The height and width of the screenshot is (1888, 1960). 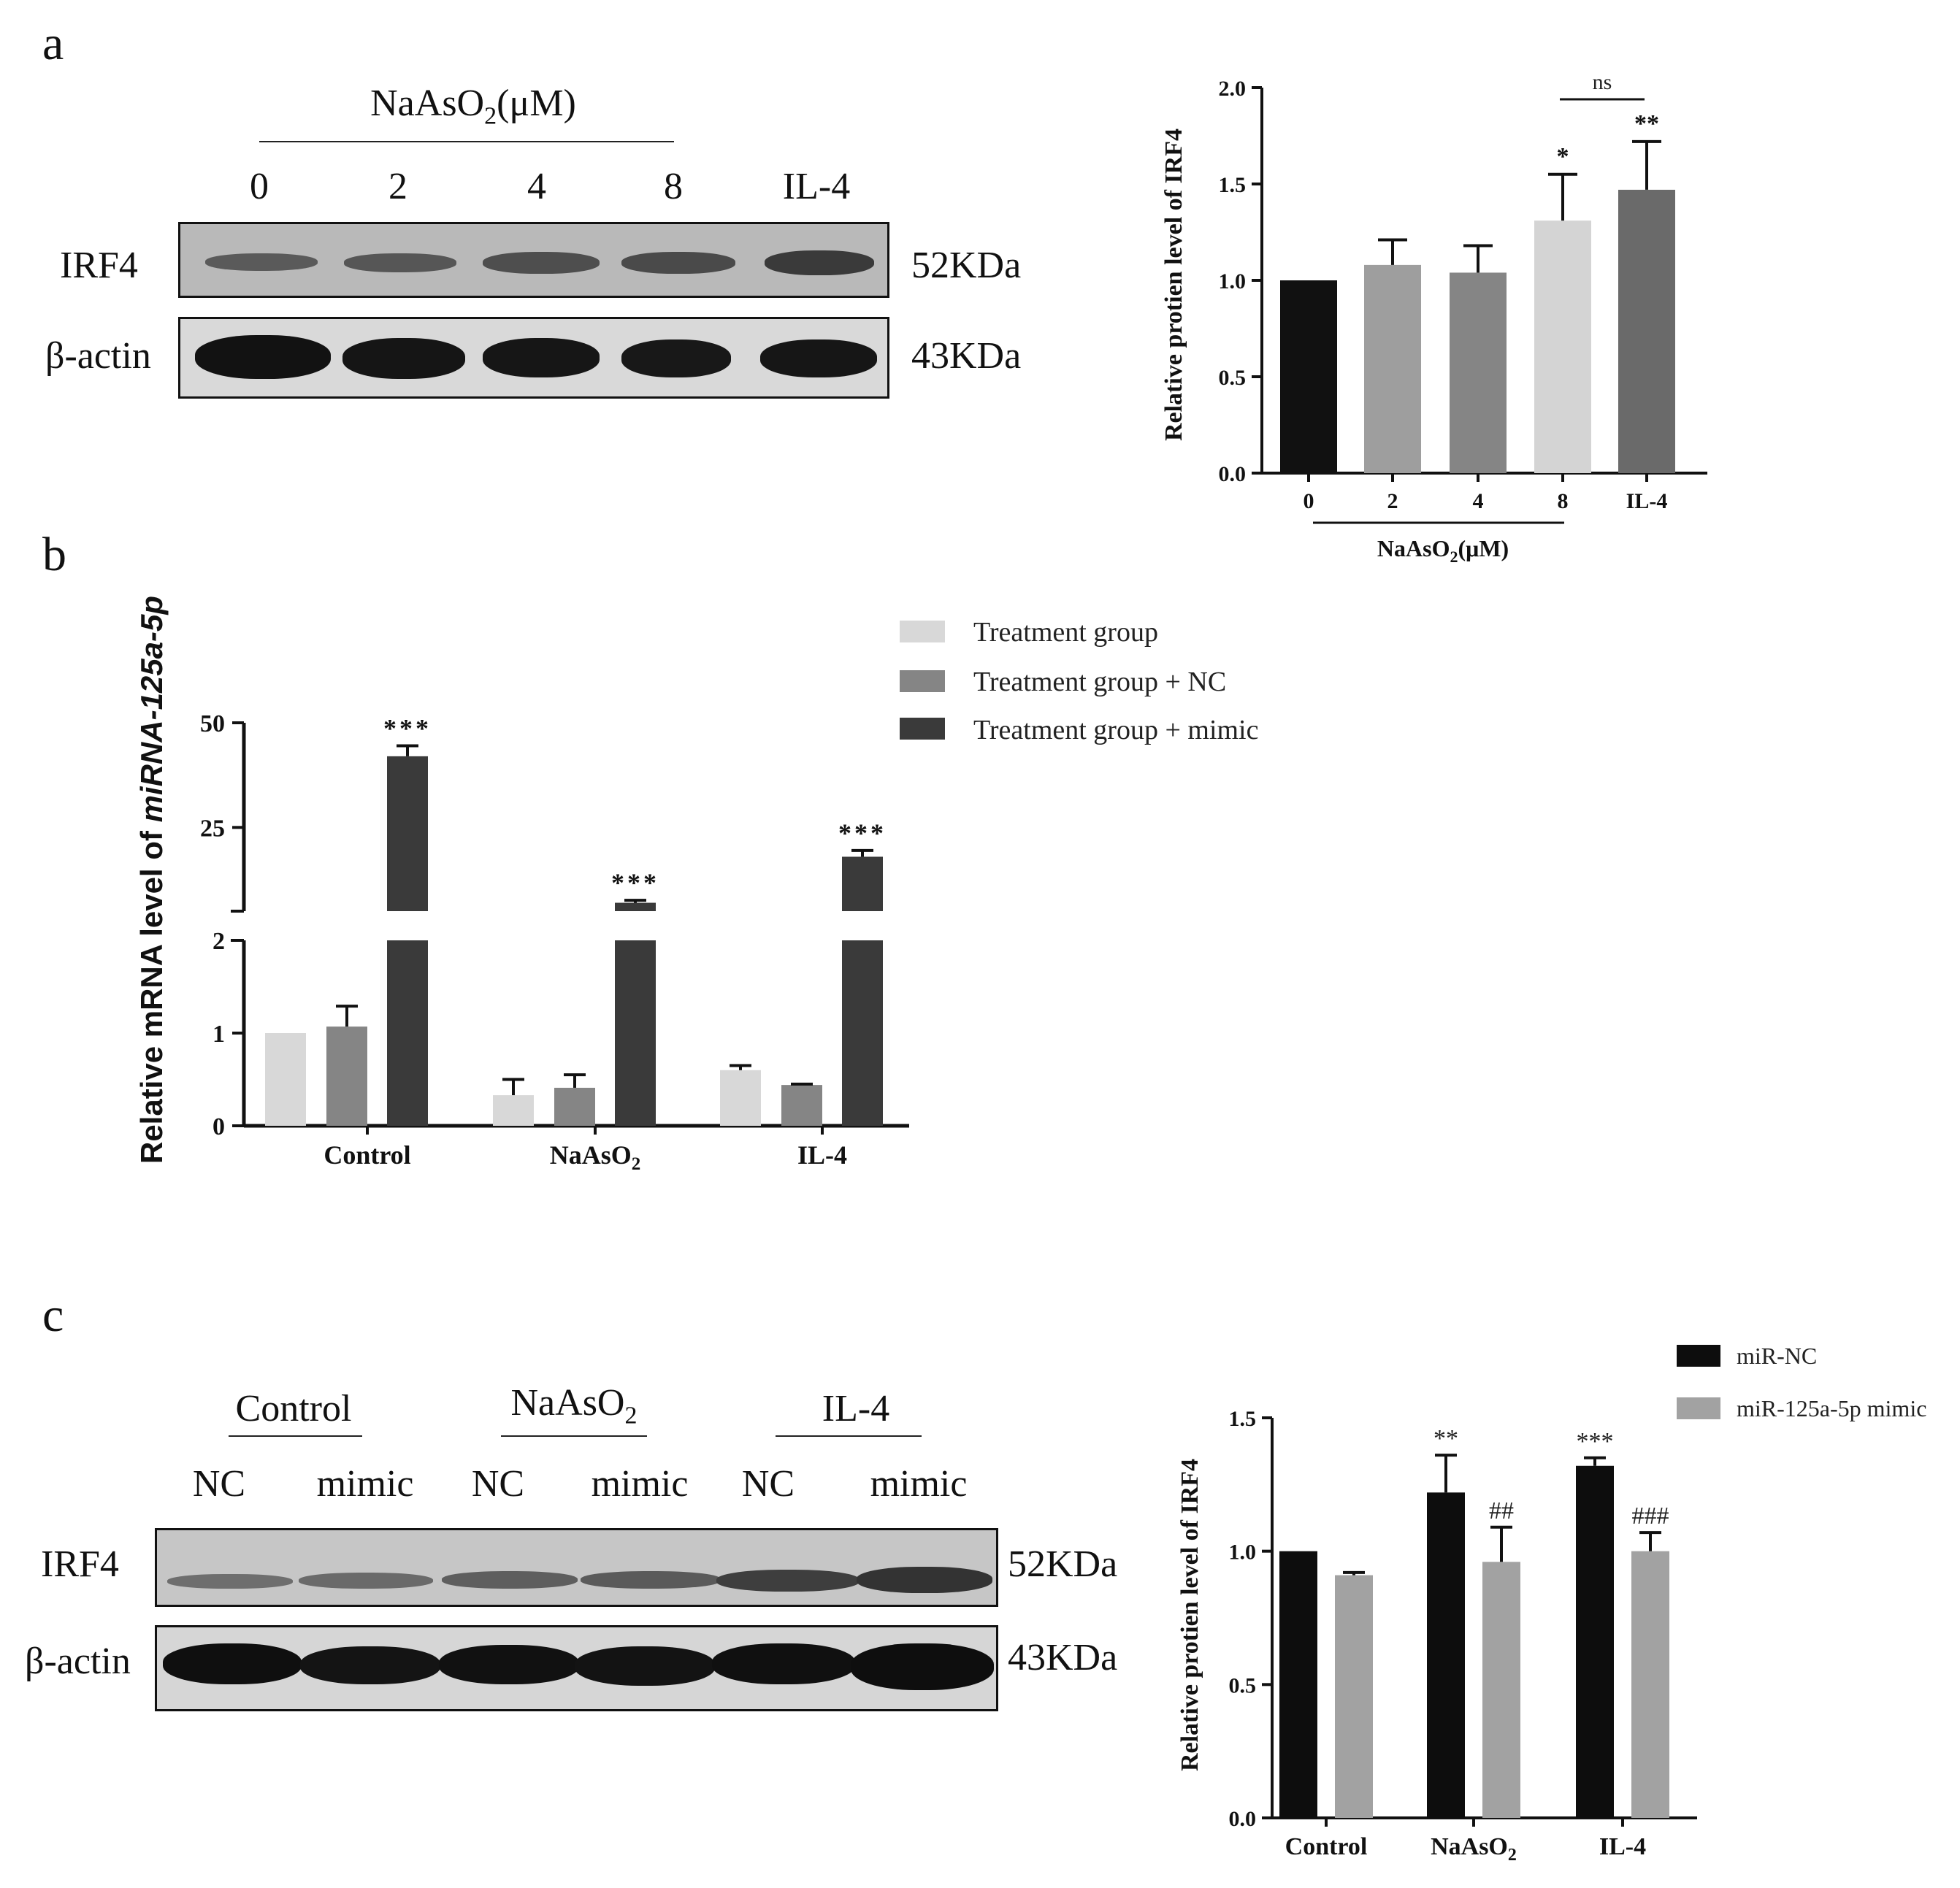 What do you see at coordinates (1233, 378) in the screenshot?
I see `y-tick-label: 0.5` at bounding box center [1233, 378].